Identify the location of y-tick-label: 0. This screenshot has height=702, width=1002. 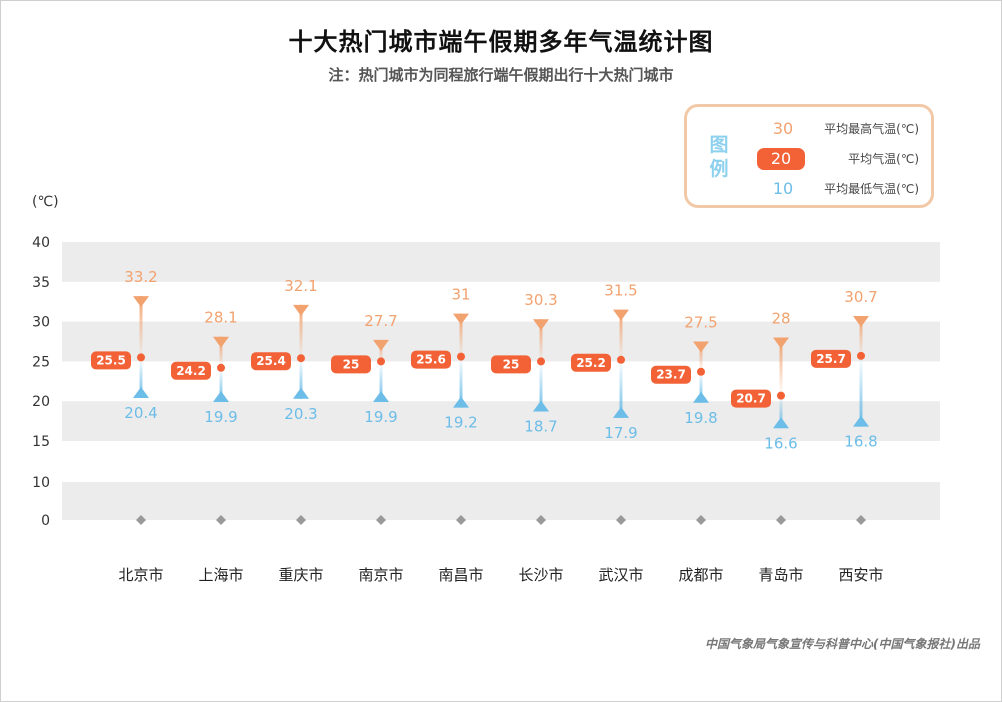
(45, 521).